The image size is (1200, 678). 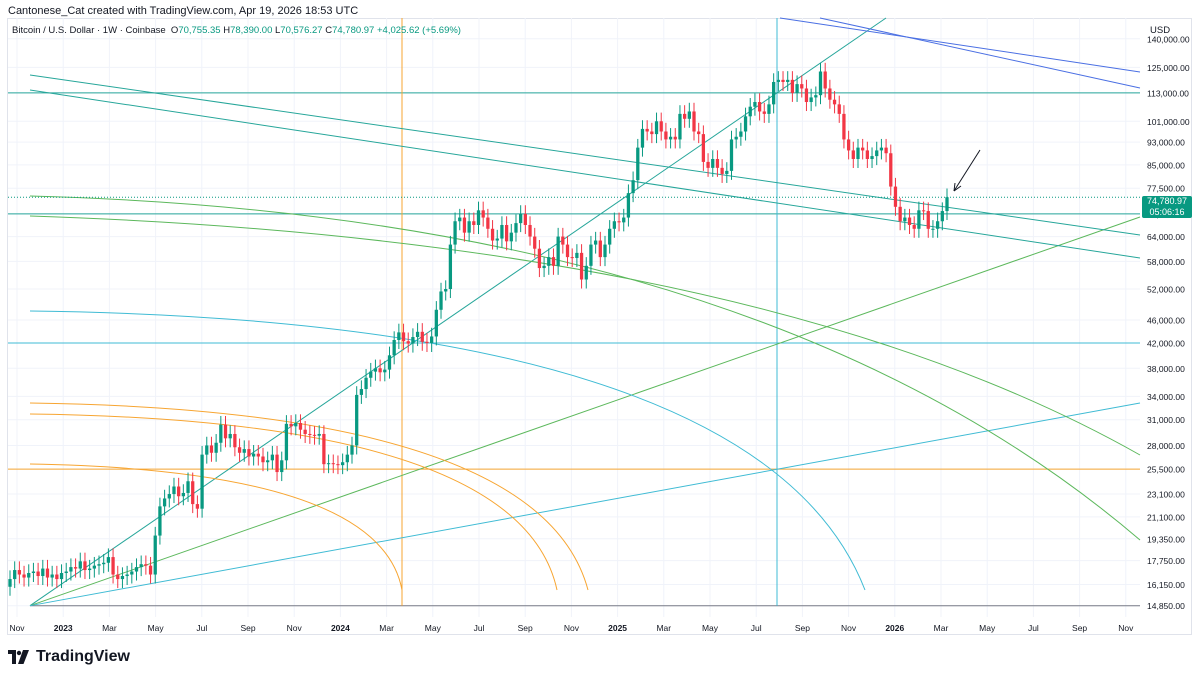 I want to click on close-label: C, so click(x=329, y=30).